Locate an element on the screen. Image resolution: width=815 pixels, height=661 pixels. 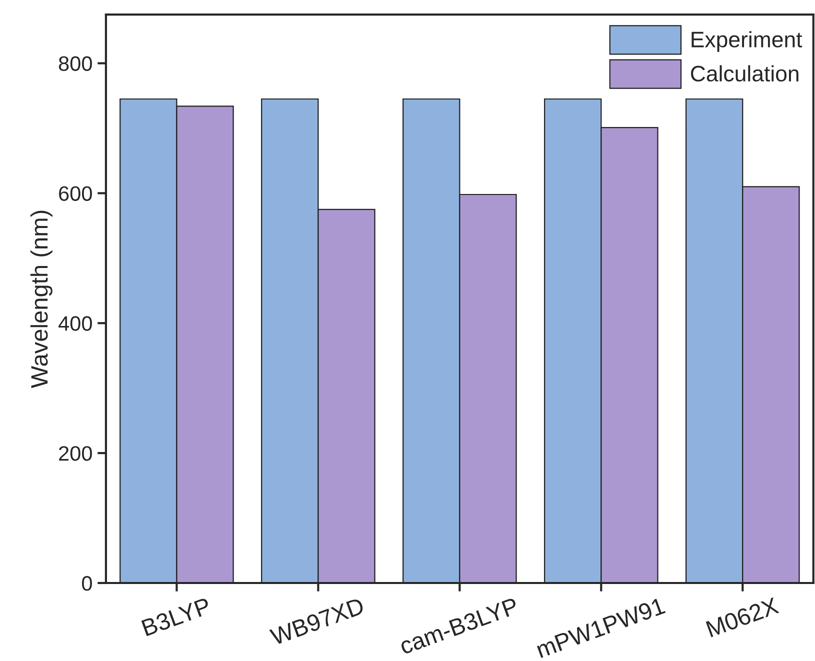
y-tick-label: 200 is located at coordinates (75, 453).